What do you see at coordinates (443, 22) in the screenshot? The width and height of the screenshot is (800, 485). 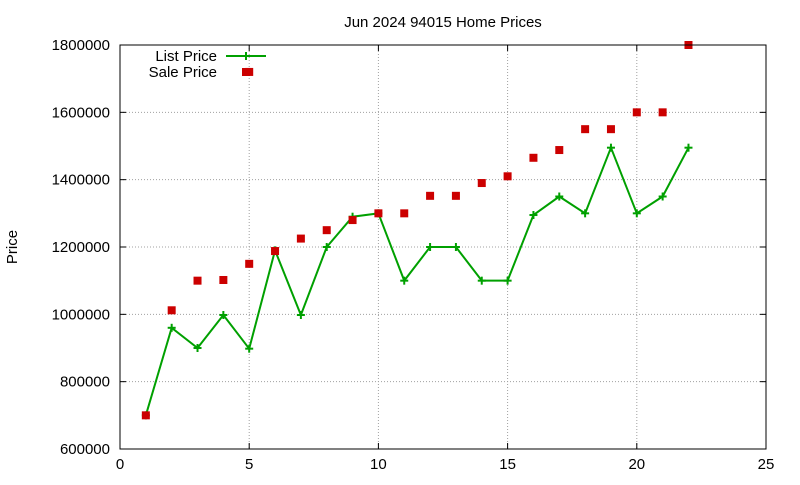 I see `chart-title: Jun 2024 94015 Home Prices` at bounding box center [443, 22].